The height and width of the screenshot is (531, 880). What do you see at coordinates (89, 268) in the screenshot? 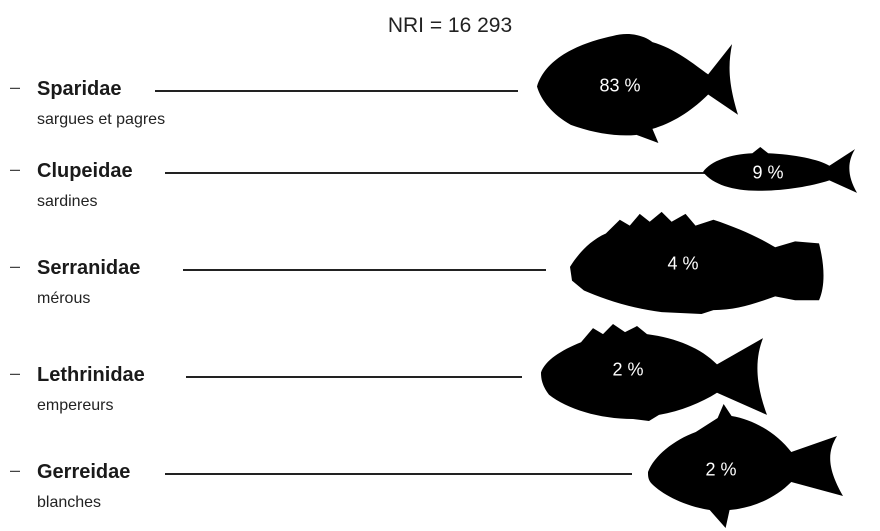
I see `family-name: Serranidae` at bounding box center [89, 268].